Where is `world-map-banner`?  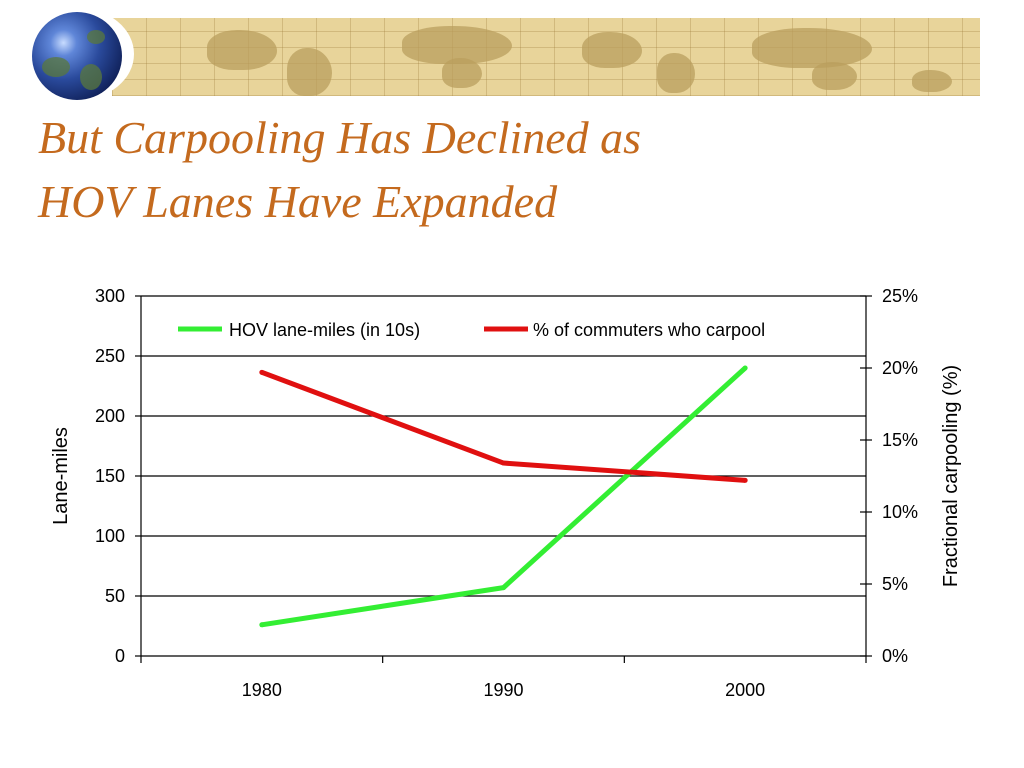
world-map-banner is located at coordinates (546, 57).